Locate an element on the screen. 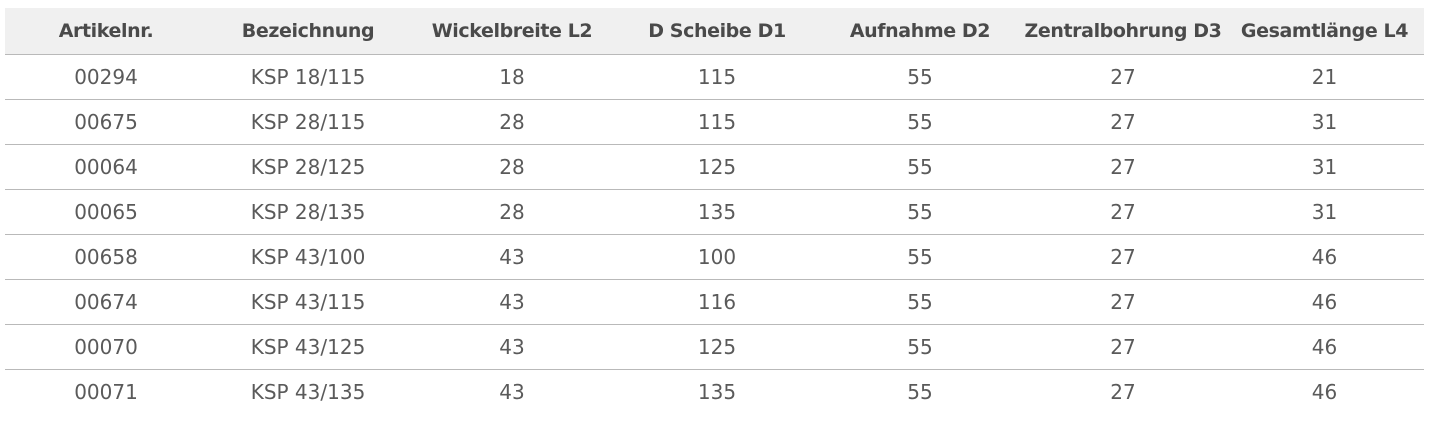  cell-artikelnr: 00675 is located at coordinates (106, 122).